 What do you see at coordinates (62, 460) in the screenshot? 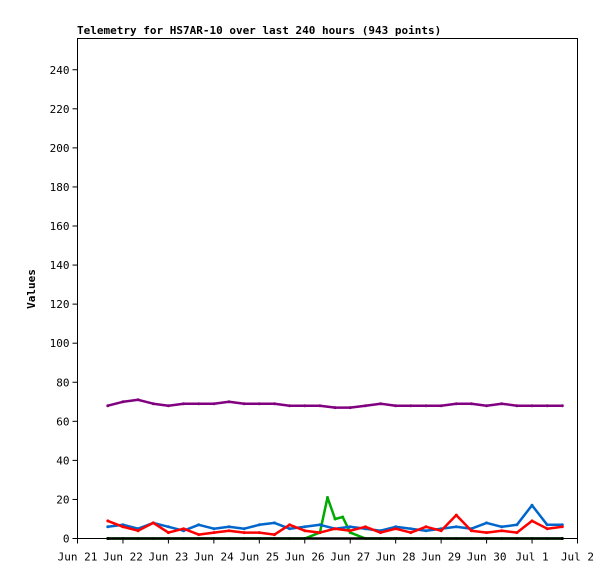
I see `y-tick-label: 40` at bounding box center [62, 460].